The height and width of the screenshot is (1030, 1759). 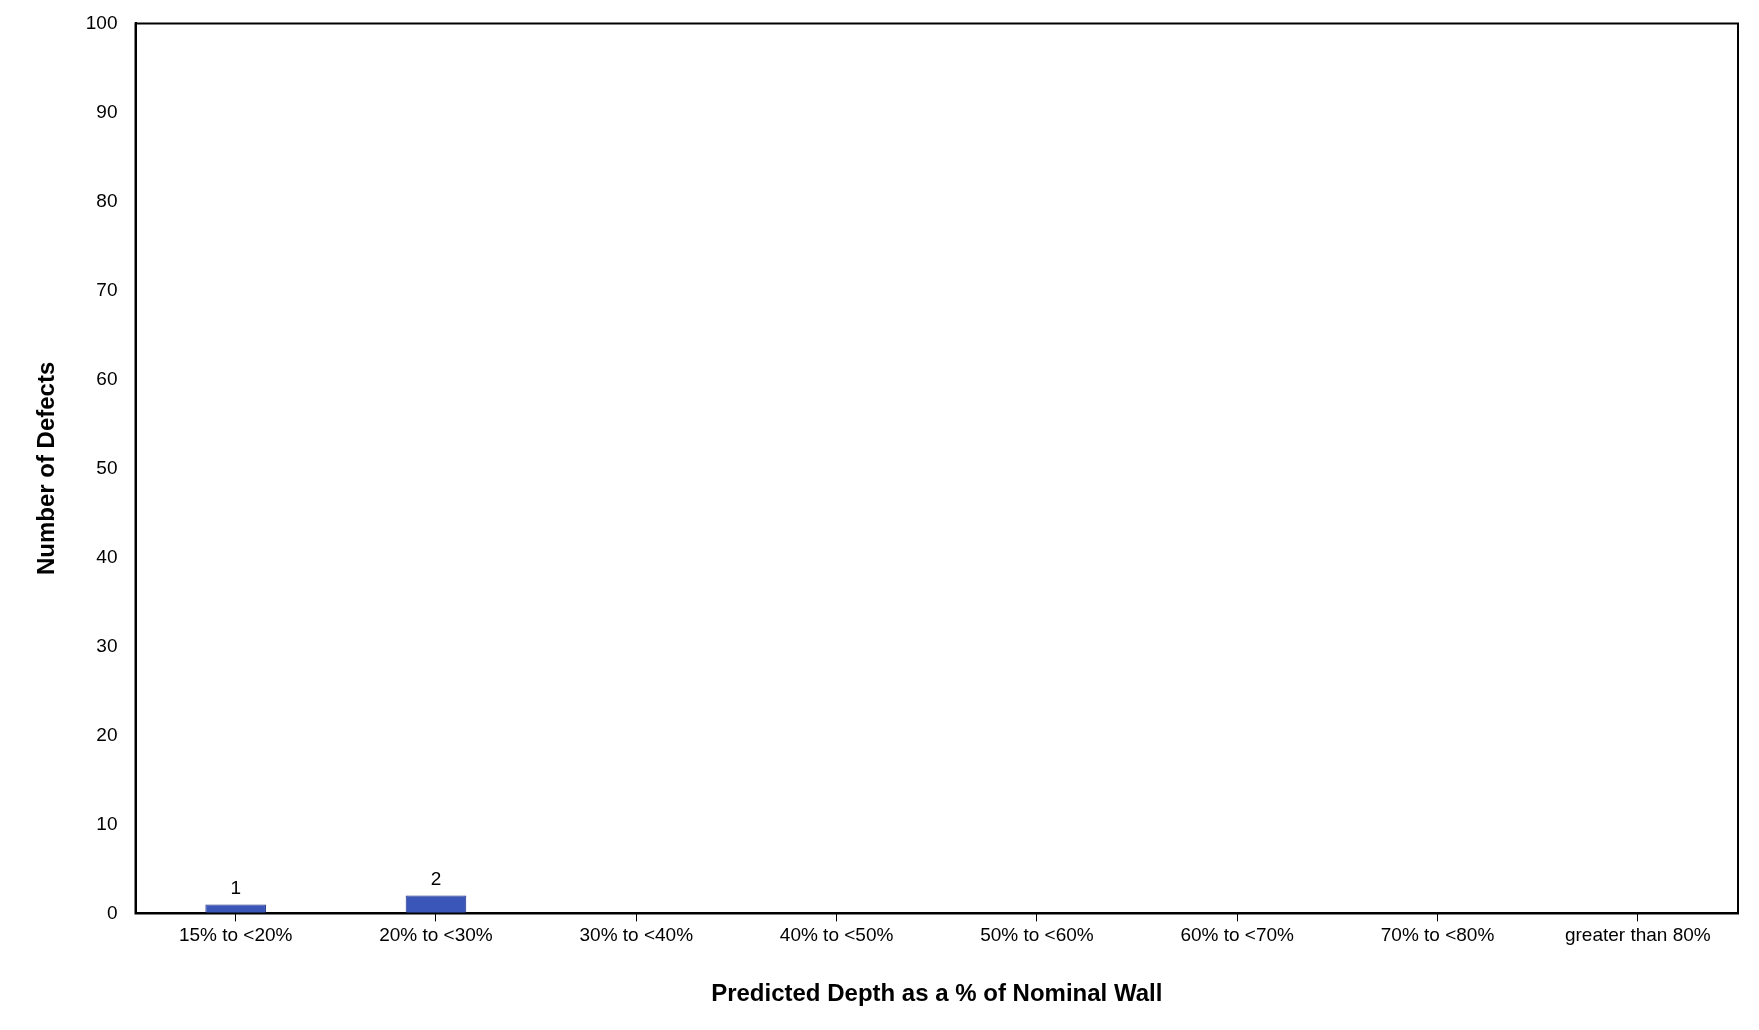 What do you see at coordinates (1237, 935) in the screenshot?
I see `x-tick-label: 60% to <70%` at bounding box center [1237, 935].